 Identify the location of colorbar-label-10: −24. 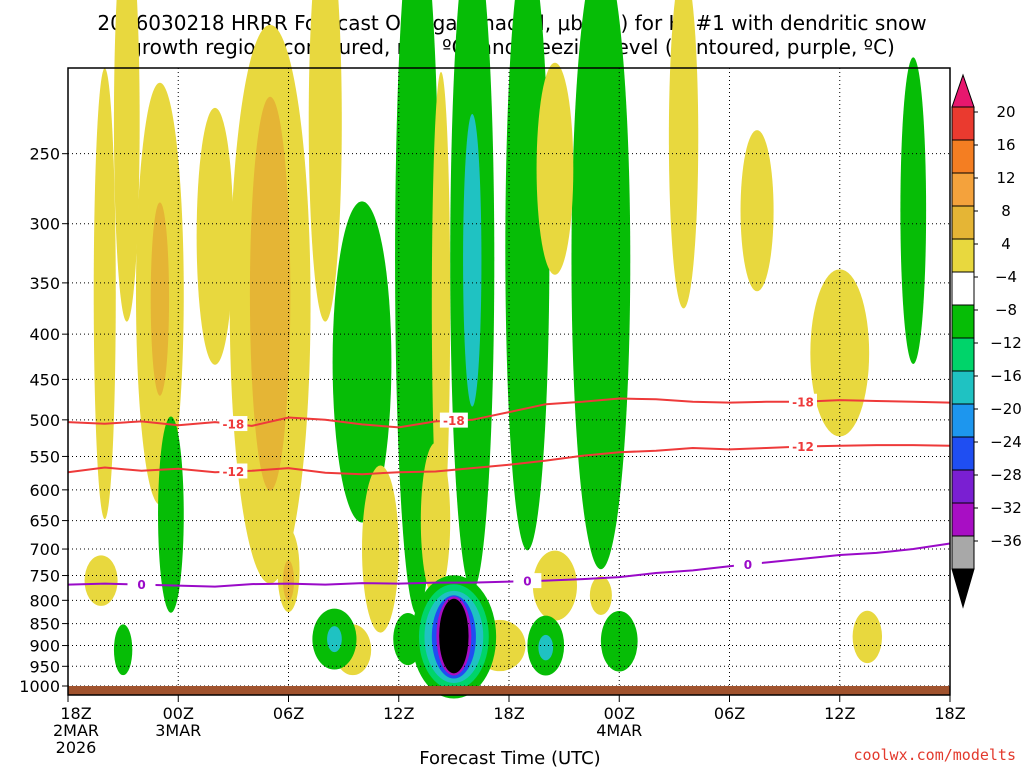
(1006, 442).